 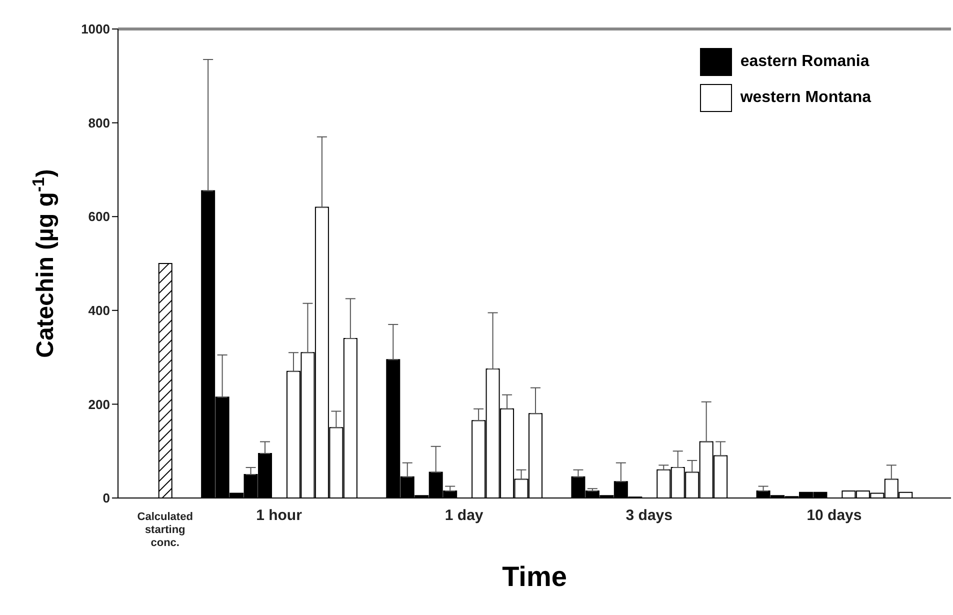 What do you see at coordinates (99, 310) in the screenshot?
I see `y-tick-label: 400` at bounding box center [99, 310].